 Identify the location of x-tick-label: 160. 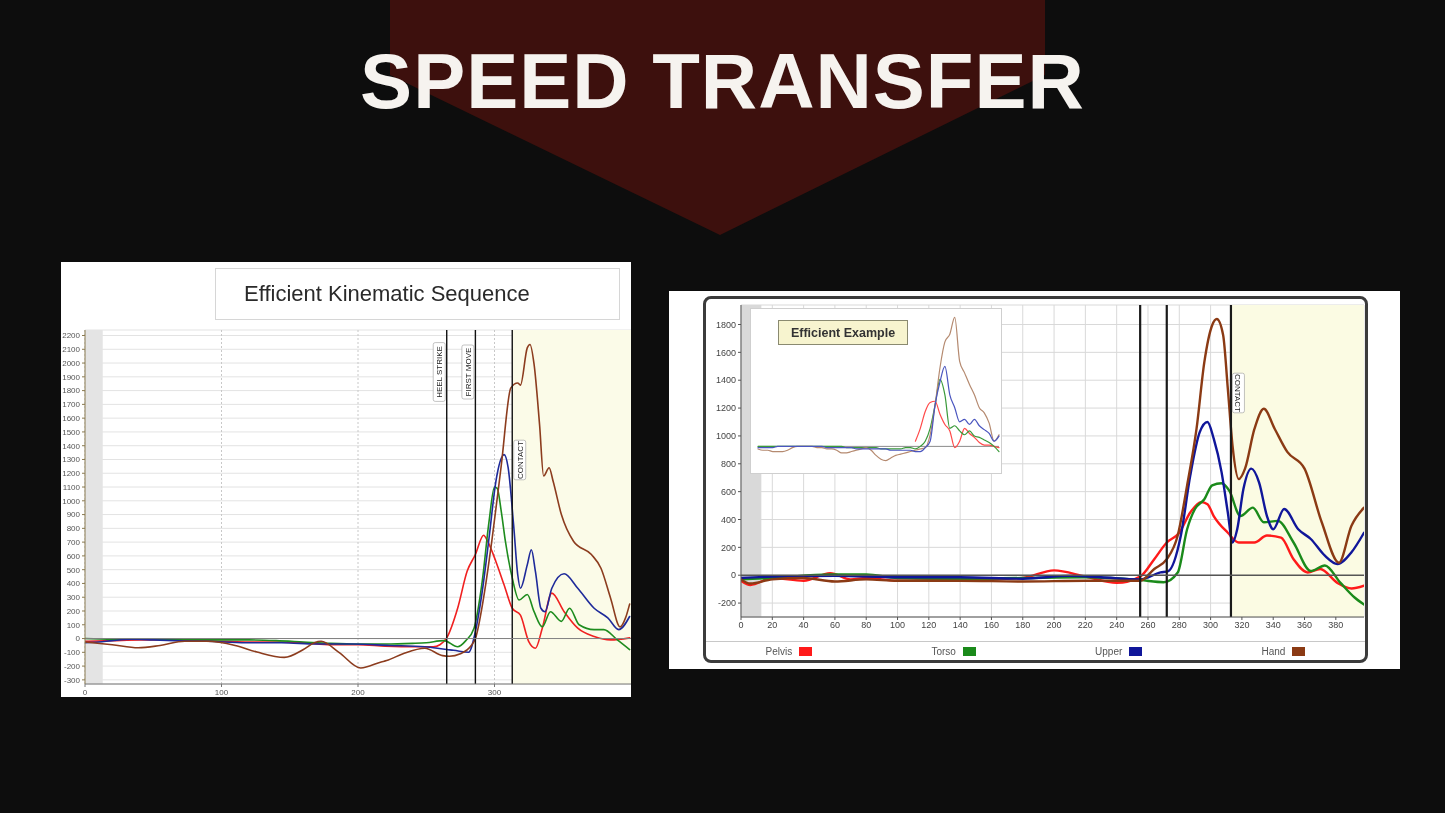
(991, 625).